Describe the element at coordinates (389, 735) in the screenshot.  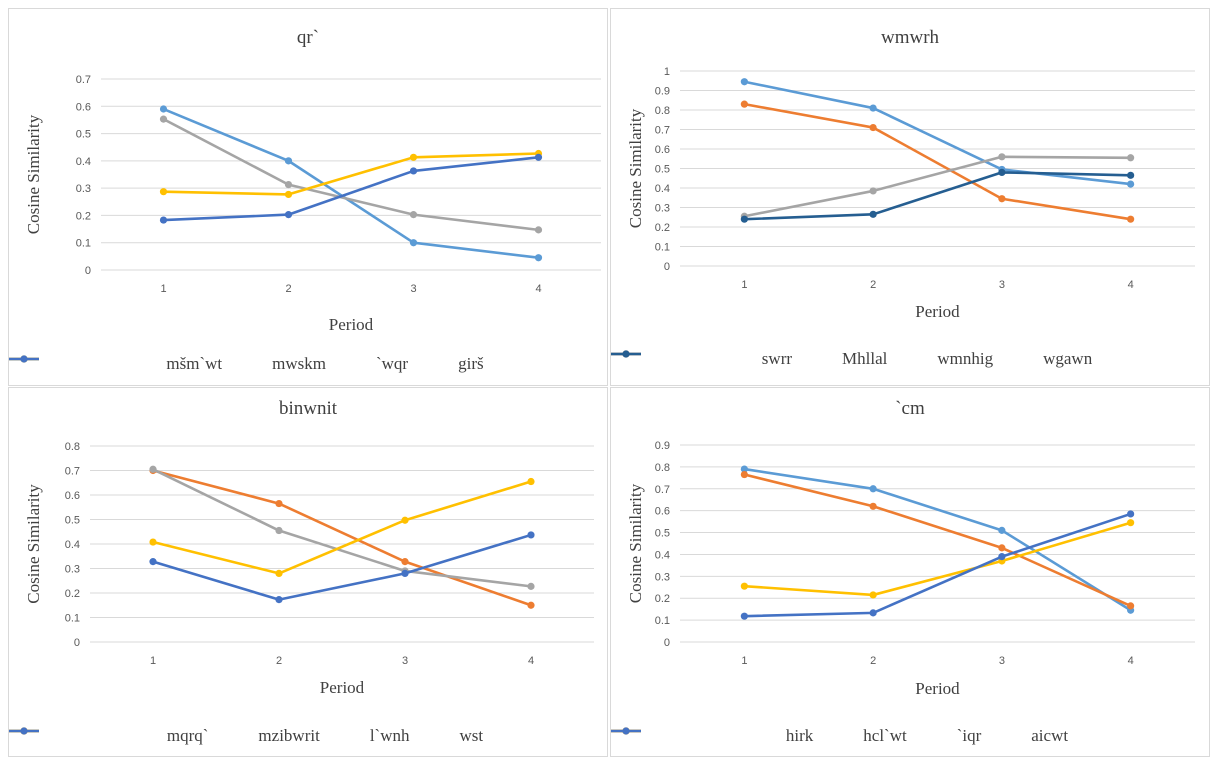
I see `legend-label: l`wnh` at that location.